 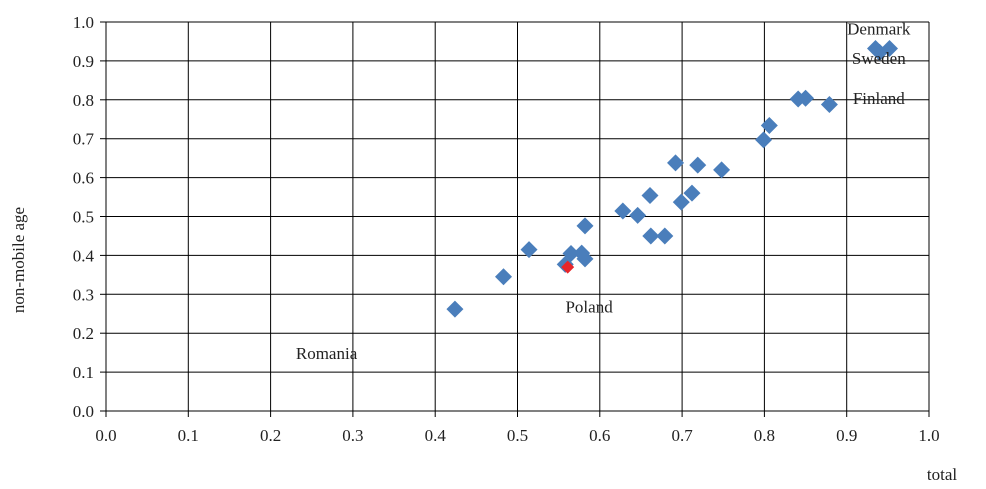 What do you see at coordinates (83, 411) in the screenshot?
I see `y-tick-label: 0.0` at bounding box center [83, 411].